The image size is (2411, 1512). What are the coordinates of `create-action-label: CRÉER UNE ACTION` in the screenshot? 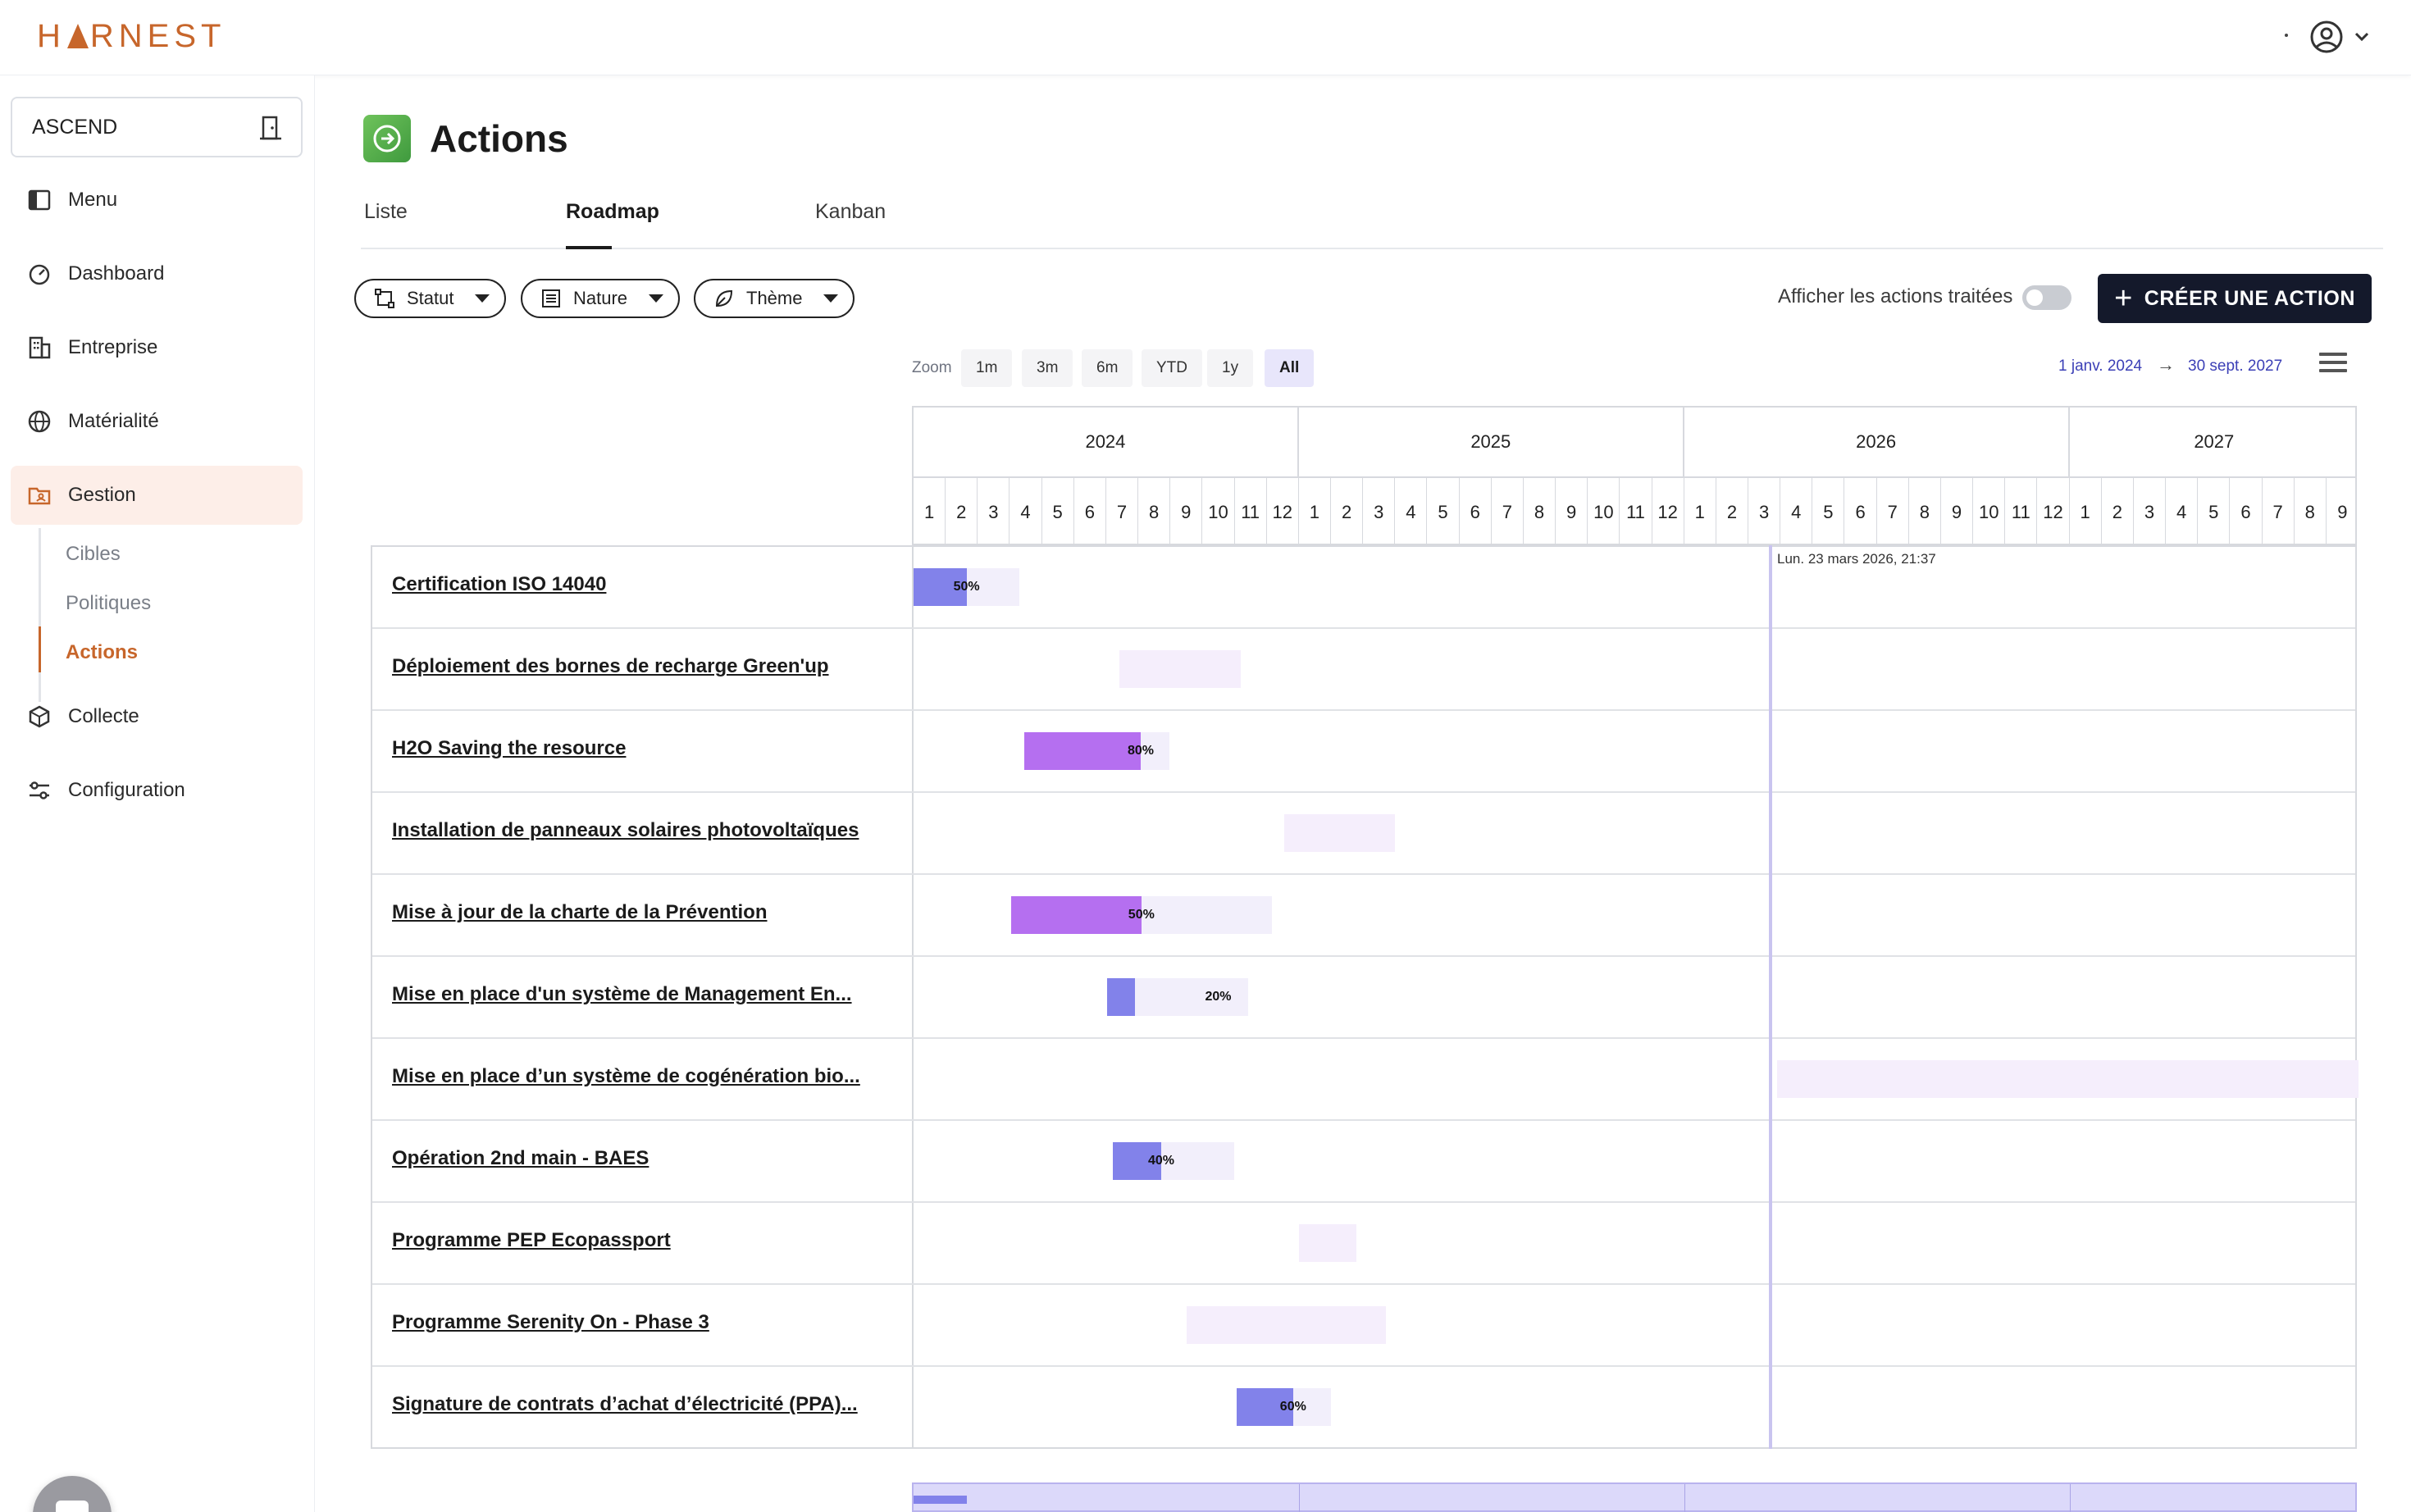 It's located at (2249, 298).